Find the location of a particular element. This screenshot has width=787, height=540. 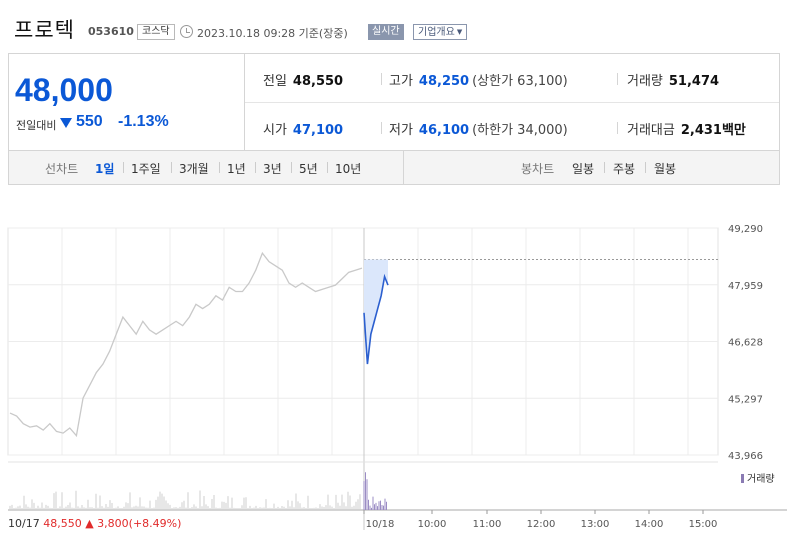

candle-chart-heading: 봉차트 is located at coordinates (538, 169).